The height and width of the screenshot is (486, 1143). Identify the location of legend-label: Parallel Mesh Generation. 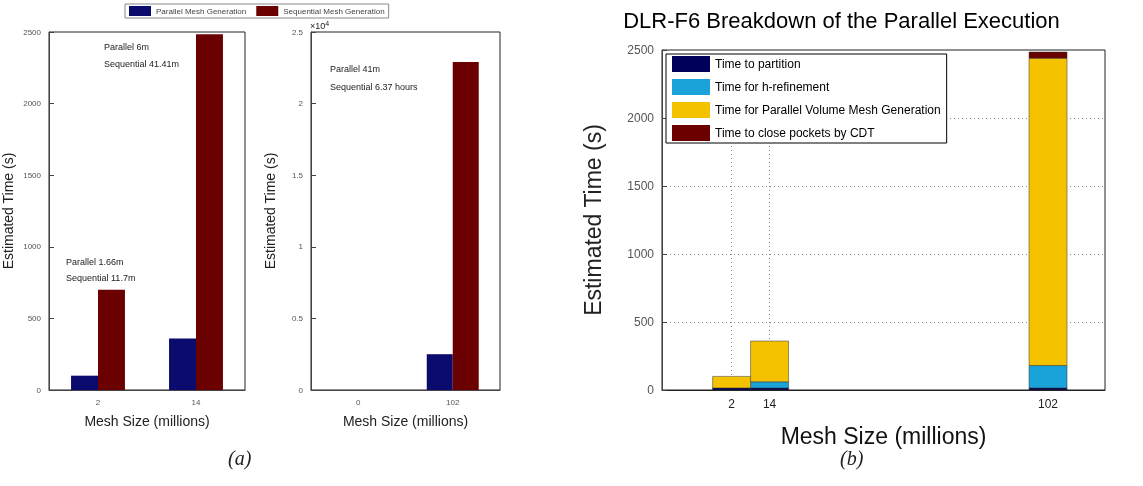
(201, 11).